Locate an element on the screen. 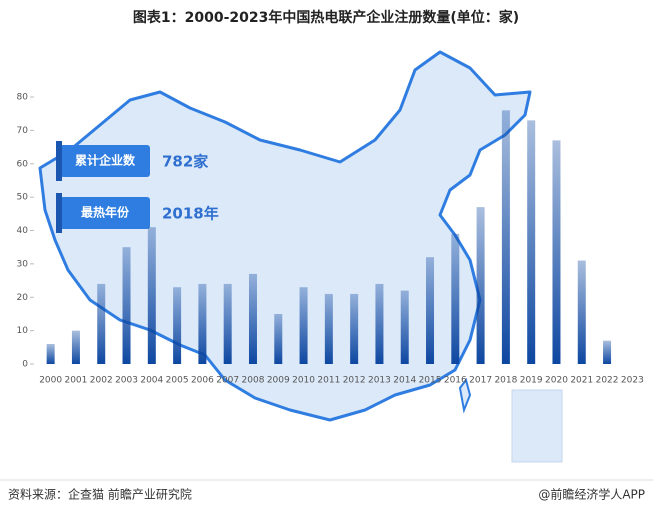 The image size is (653, 516). x-tick-label: 2018 is located at coordinates (505, 381).